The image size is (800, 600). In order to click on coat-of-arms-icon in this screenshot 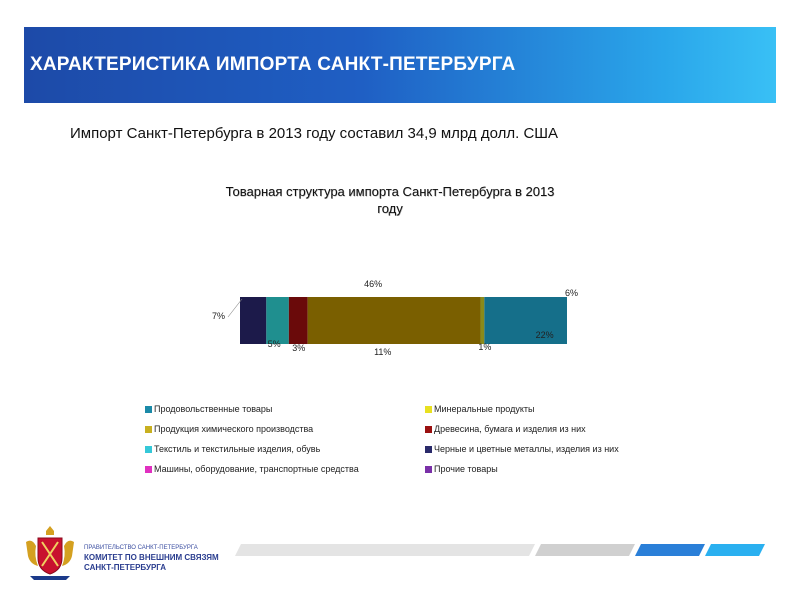, I will do `click(50, 553)`.